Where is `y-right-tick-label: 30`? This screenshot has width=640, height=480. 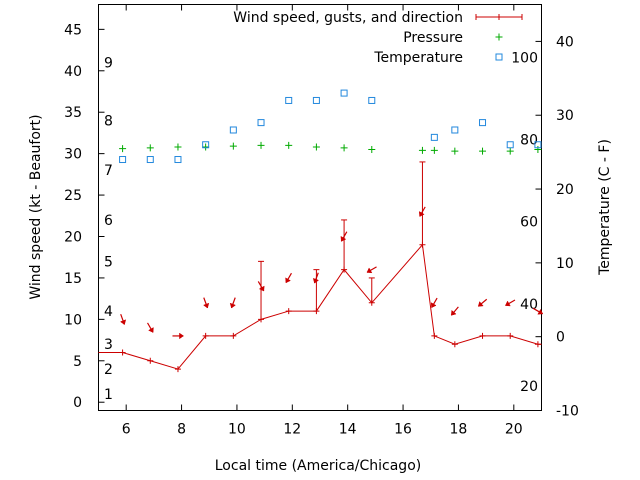 y-right-tick-label: 30 is located at coordinates (565, 116).